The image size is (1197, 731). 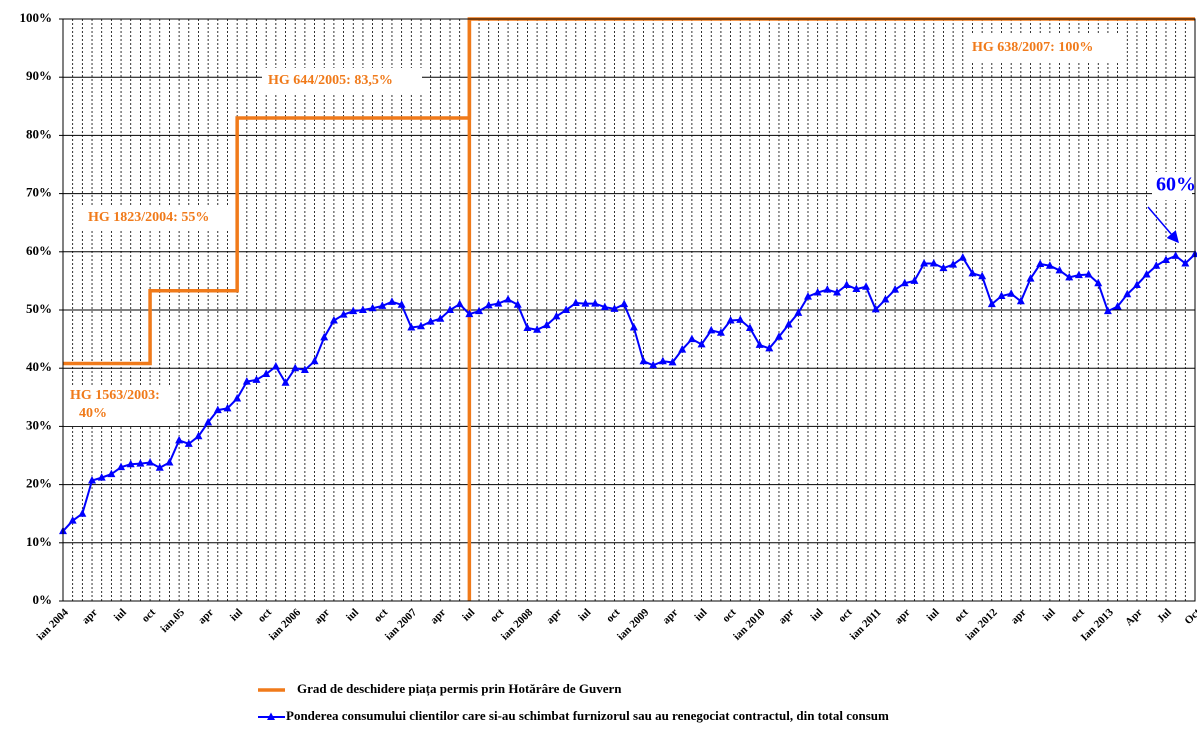 What do you see at coordinates (749, 624) in the screenshot?
I see `x-tick-label: ian 2010` at bounding box center [749, 624].